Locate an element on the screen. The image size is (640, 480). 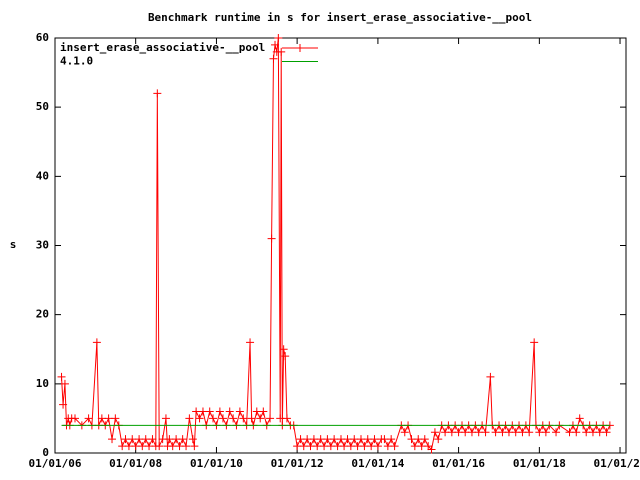
legend-label: insert_erase_associative-__pool is located at coordinates (162, 47).